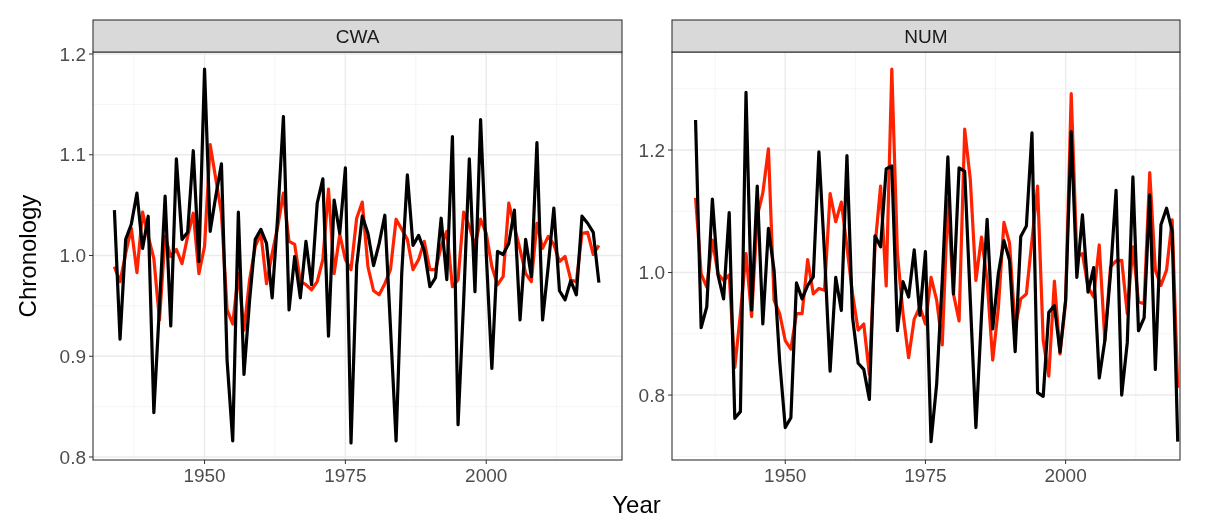  I want to click on x-axis-title: Year, so click(636, 504).